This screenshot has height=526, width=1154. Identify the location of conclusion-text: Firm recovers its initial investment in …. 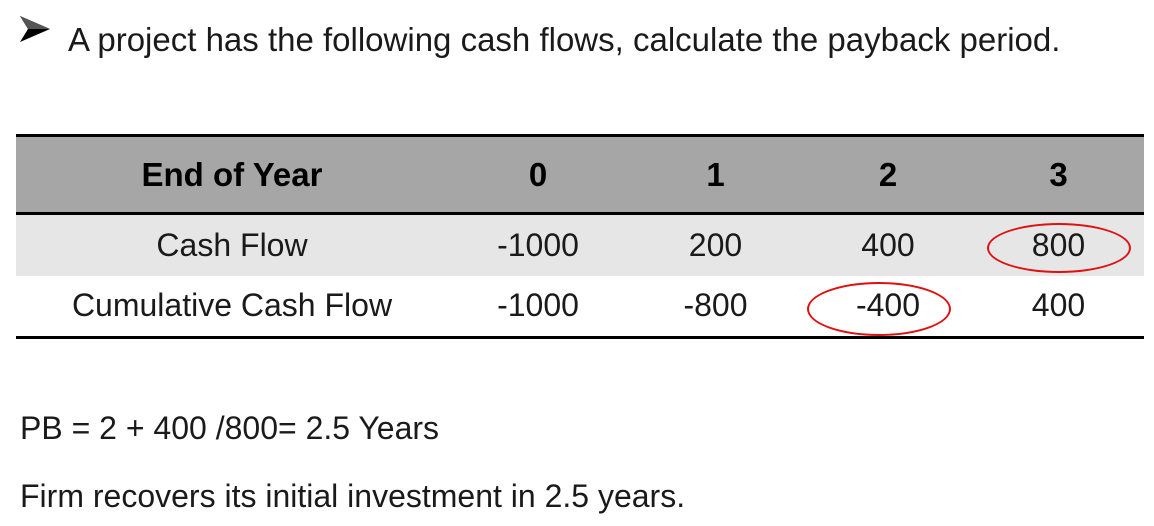
(353, 496).